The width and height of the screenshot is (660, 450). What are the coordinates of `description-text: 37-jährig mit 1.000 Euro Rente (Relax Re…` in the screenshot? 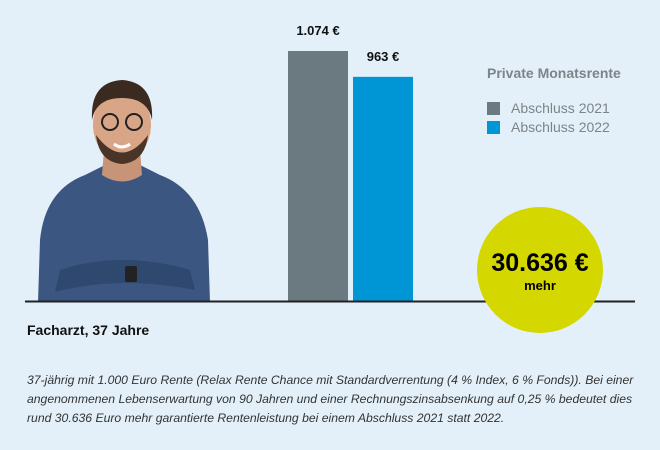 It's located at (330, 399).